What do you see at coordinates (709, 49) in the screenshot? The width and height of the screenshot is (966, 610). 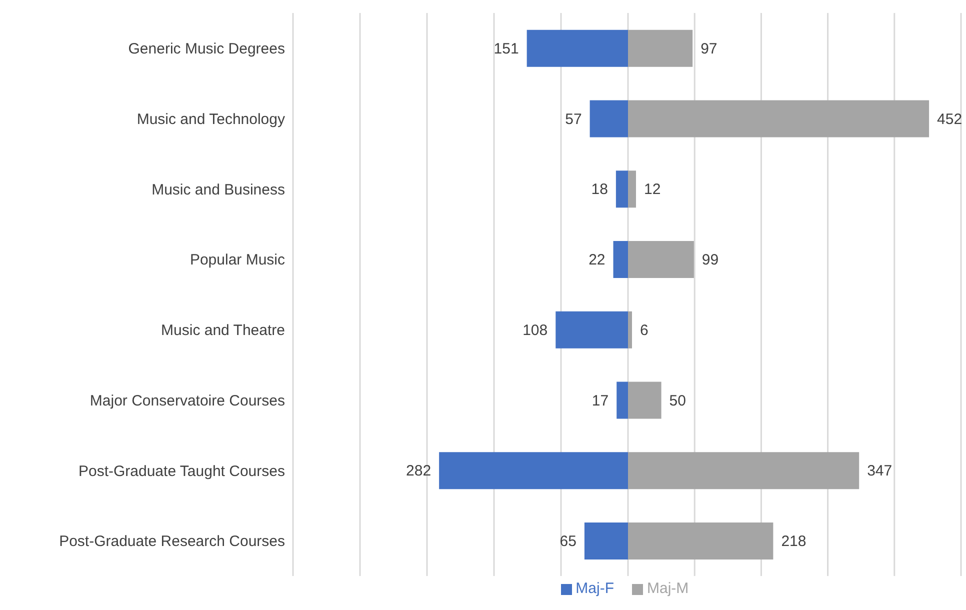 I see `data-label: 97` at bounding box center [709, 49].